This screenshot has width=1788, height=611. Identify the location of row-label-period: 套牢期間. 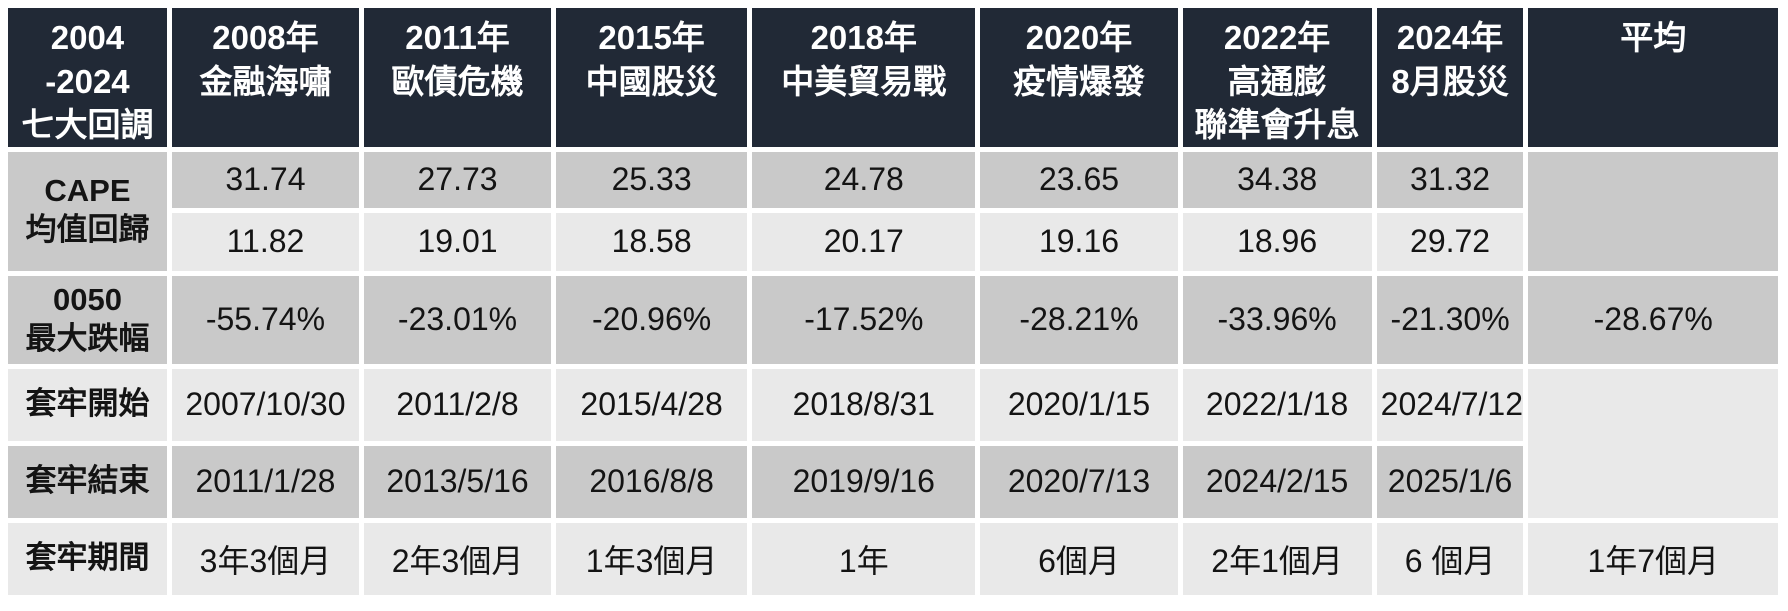
(87, 558).